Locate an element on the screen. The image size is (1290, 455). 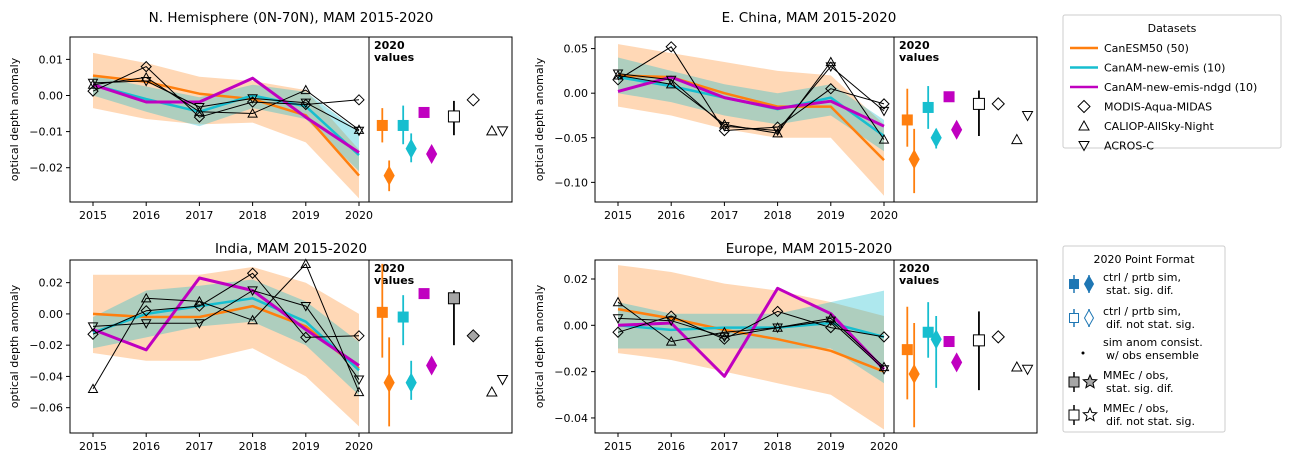
y-tick-label: −0.01 is located at coordinates (46, 132).